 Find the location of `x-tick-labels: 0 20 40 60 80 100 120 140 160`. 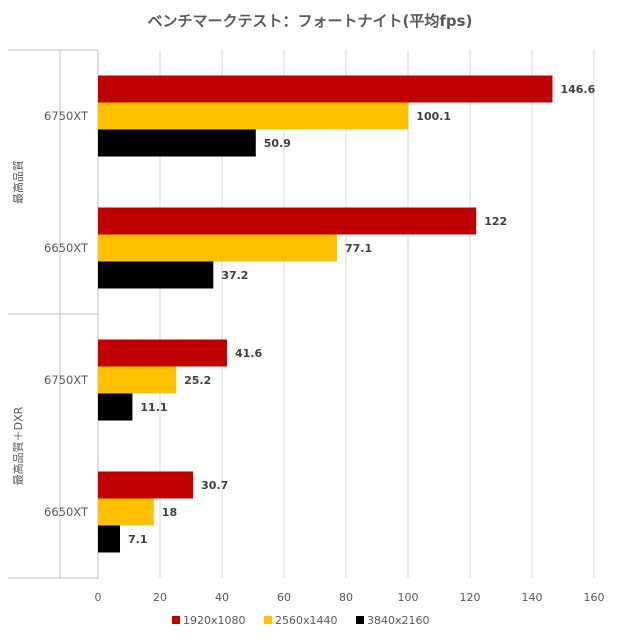

x-tick-labels: 0 20 40 60 80 100 120 140 160 is located at coordinates (350, 597).